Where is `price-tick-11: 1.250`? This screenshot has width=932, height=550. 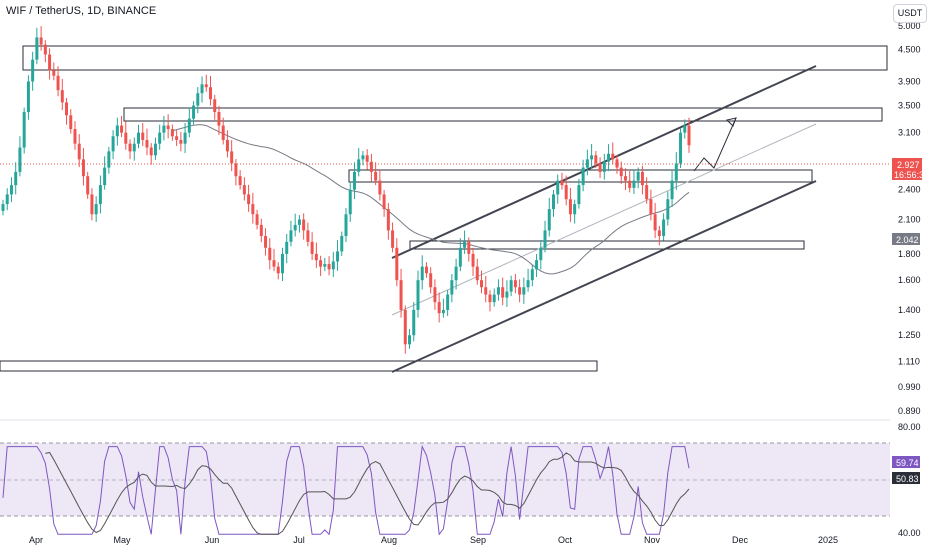 price-tick-11: 1.250 is located at coordinates (909, 335).